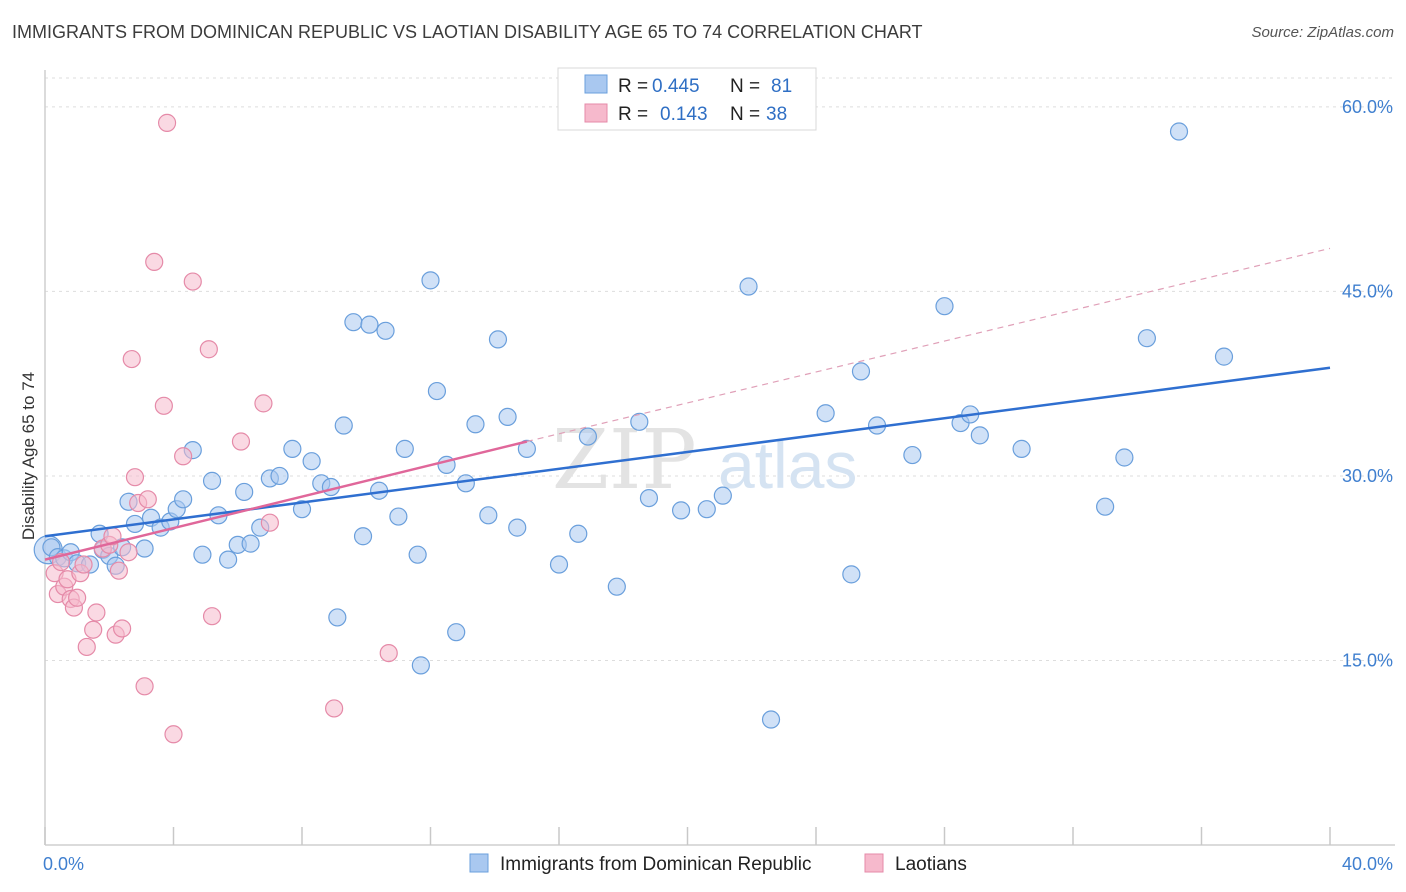 This screenshot has height=892, width=1406. What do you see at coordinates (781, 86) in the screenshot?
I see `legend-n-value-1: 81` at bounding box center [781, 86].